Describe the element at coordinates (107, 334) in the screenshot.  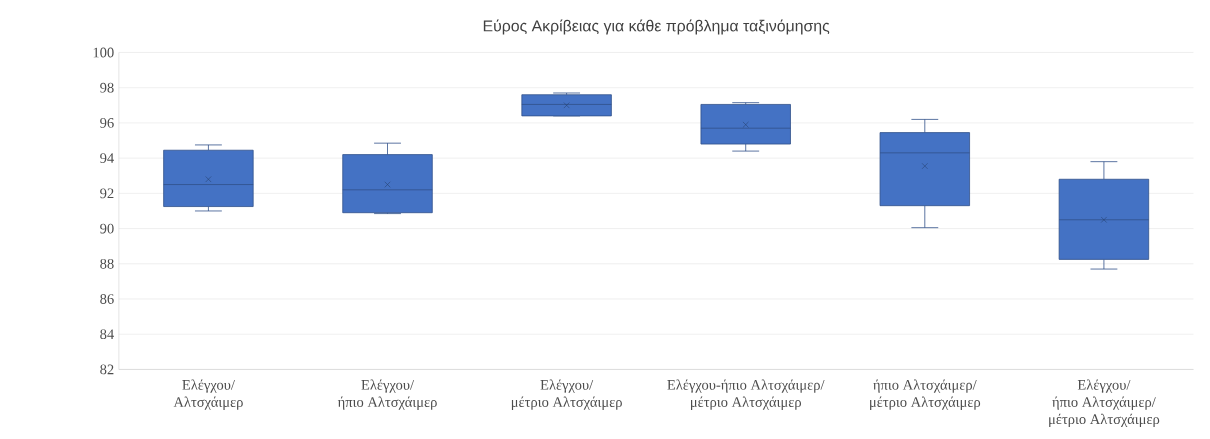
I see `y-tick-label: 84` at that location.